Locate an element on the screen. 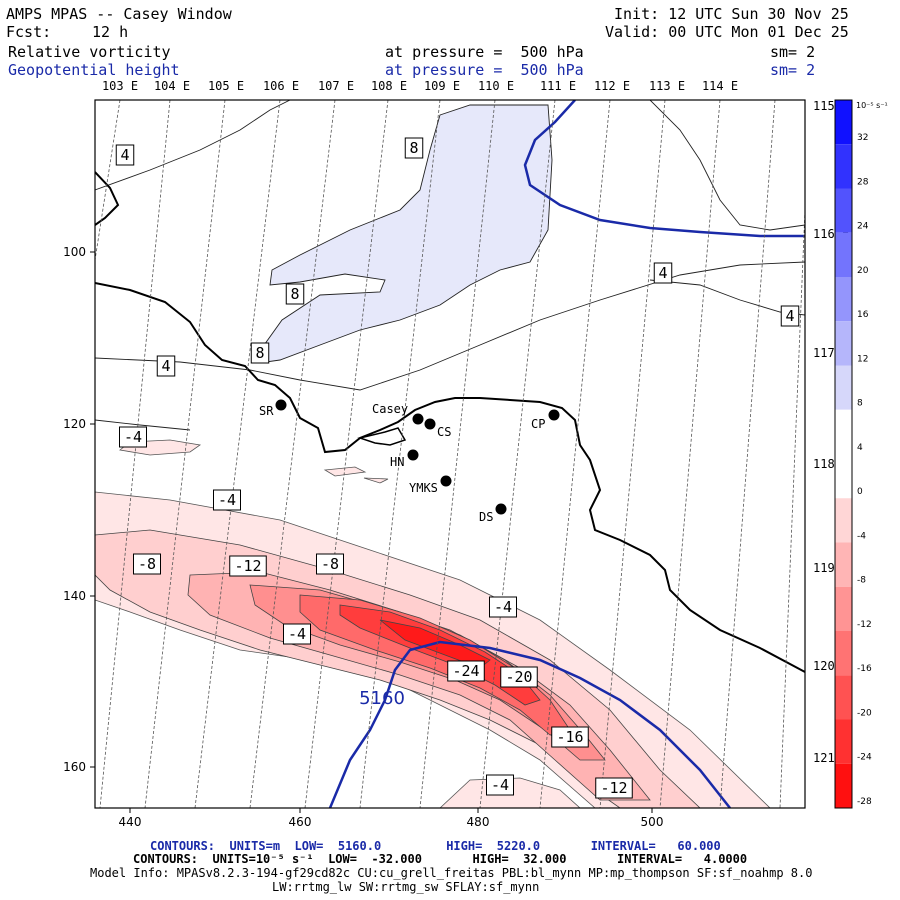 This screenshot has height=900, width=900. colorbar-label: -28 is located at coordinates (864, 802).